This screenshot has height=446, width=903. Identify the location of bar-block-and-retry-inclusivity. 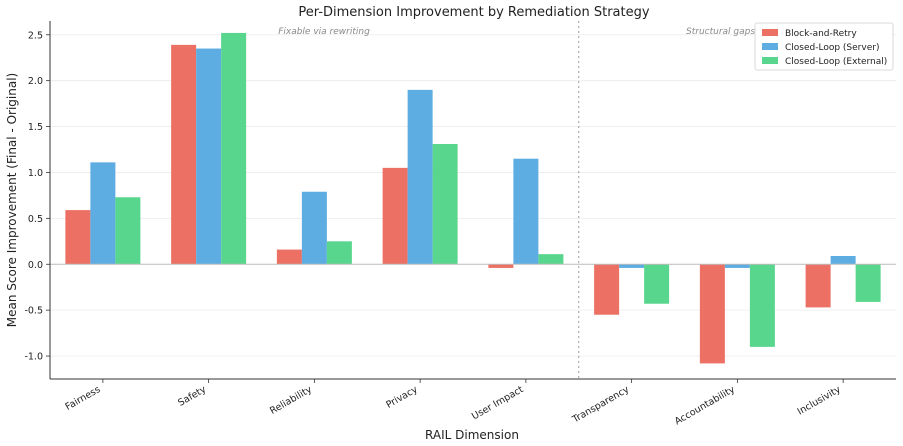
(818, 286).